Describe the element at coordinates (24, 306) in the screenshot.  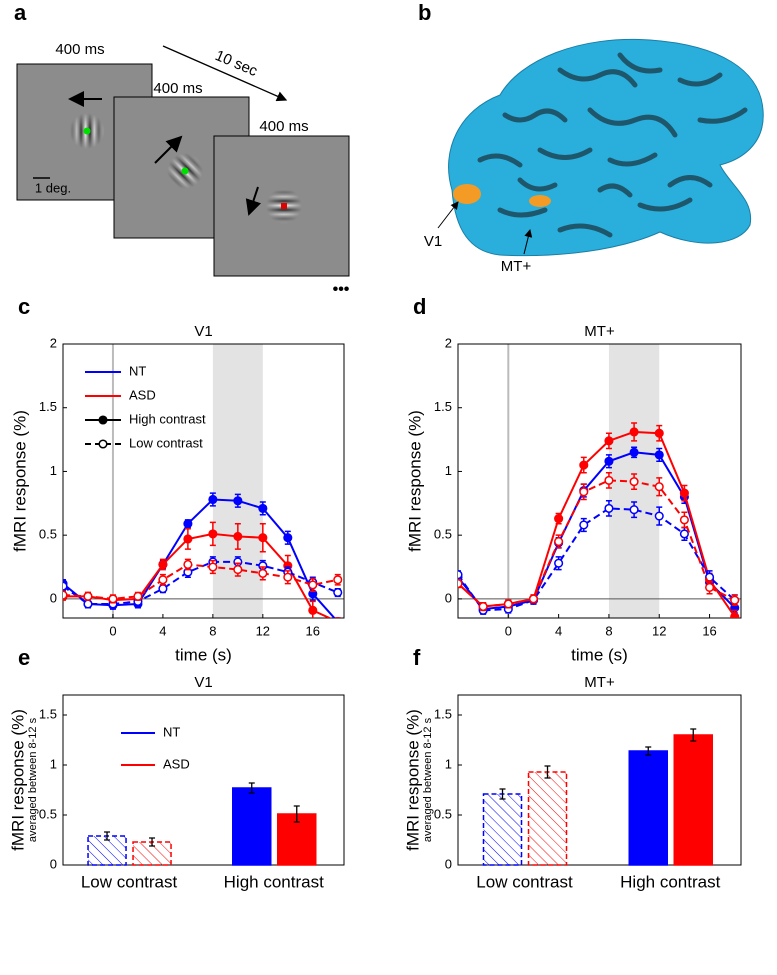
I see `panel-label: c` at that location.